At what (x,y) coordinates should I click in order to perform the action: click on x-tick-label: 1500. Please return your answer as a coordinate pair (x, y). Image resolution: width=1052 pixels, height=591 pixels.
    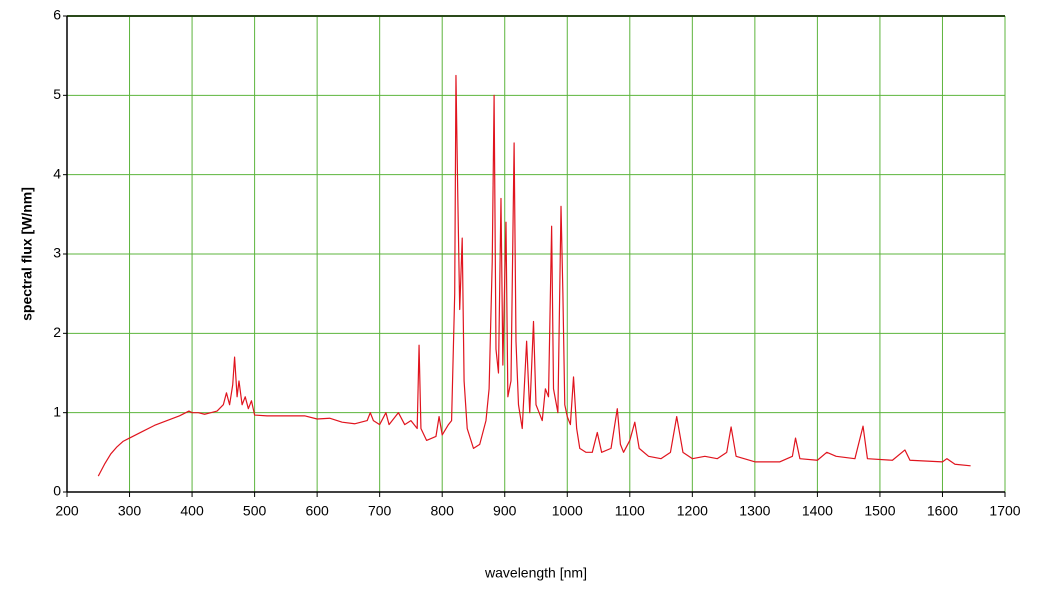
    Looking at the image, I should click on (879, 511).